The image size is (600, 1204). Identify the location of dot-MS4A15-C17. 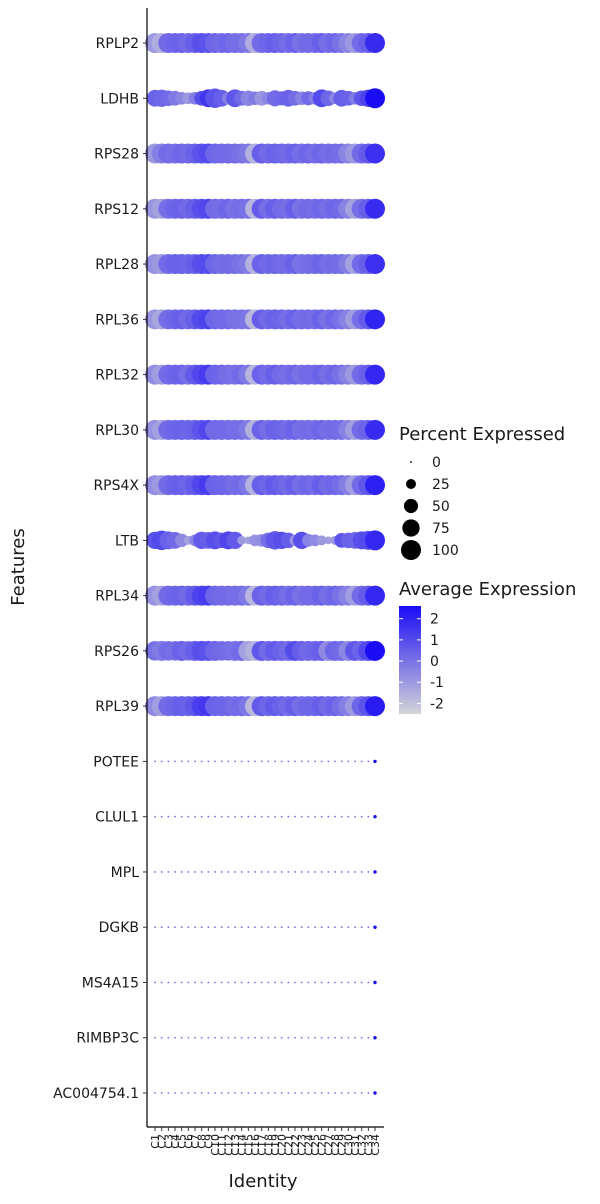
(261, 982).